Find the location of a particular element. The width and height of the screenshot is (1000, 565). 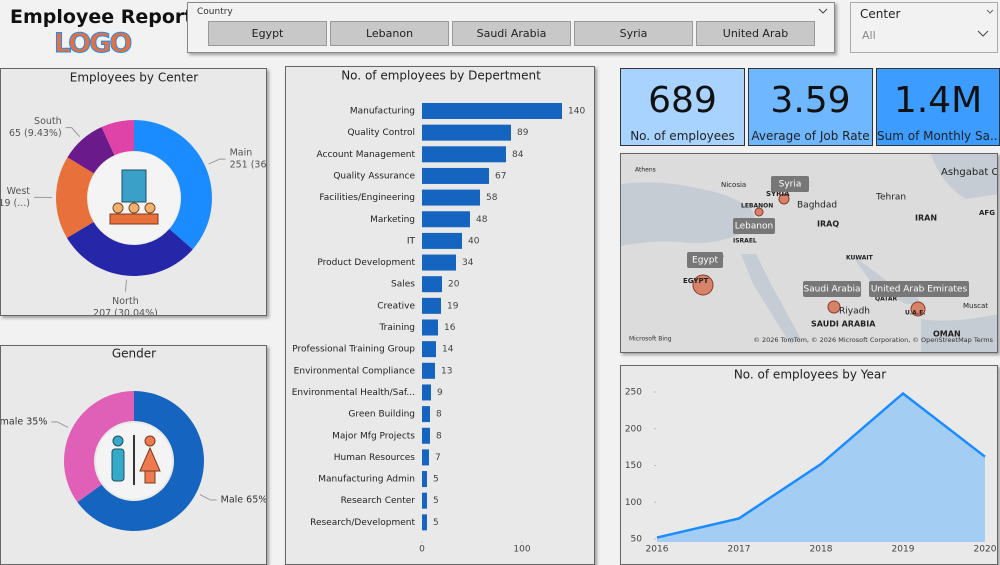

slicer-option: United Arab Emirates is located at coordinates (755, 33).